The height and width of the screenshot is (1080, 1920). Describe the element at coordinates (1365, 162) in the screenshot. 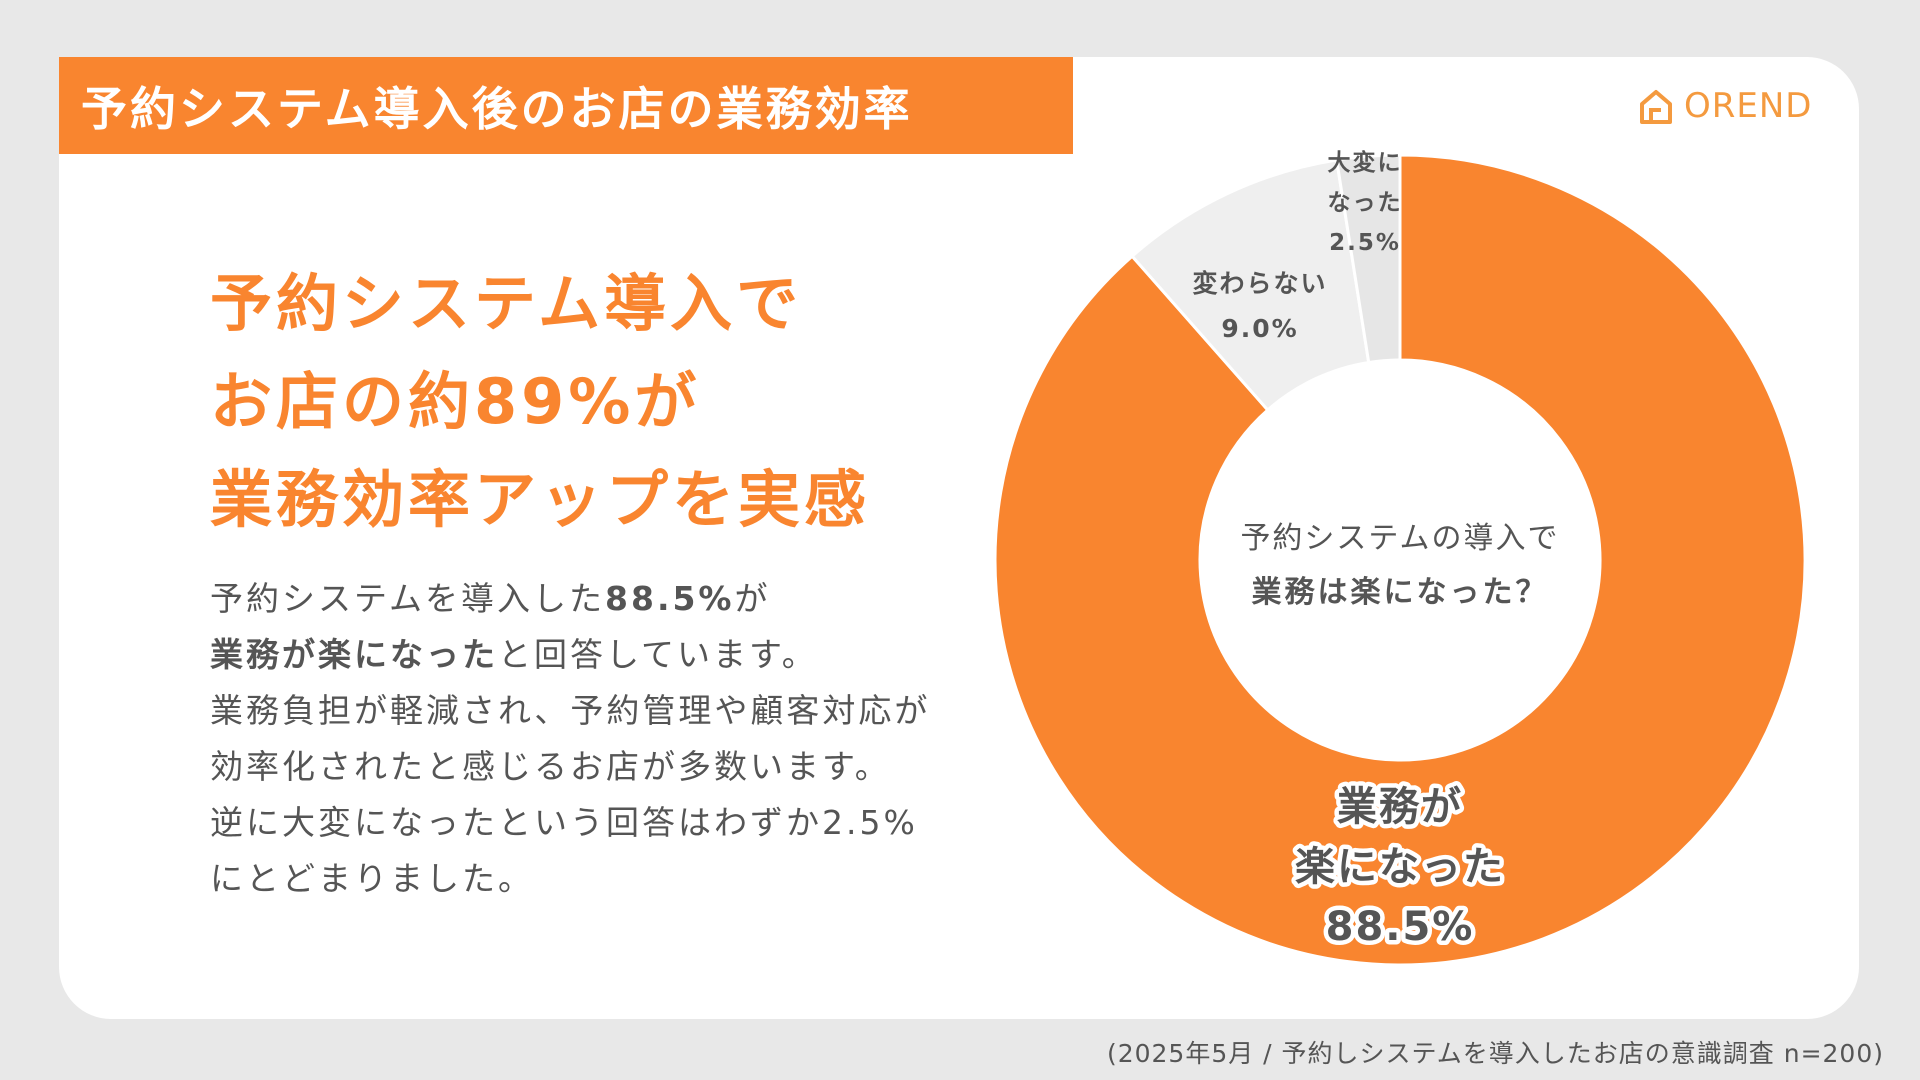

I see `slice-harder-label: 大変に` at that location.